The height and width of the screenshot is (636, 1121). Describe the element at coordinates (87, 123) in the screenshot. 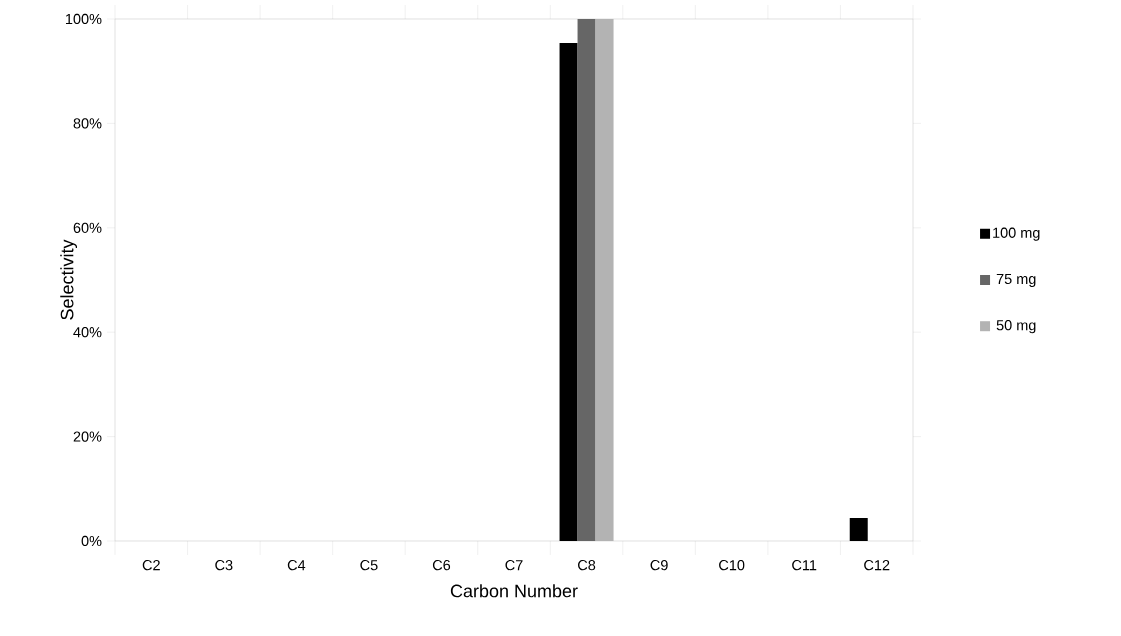

I see `y-tick-label: 80%` at that location.